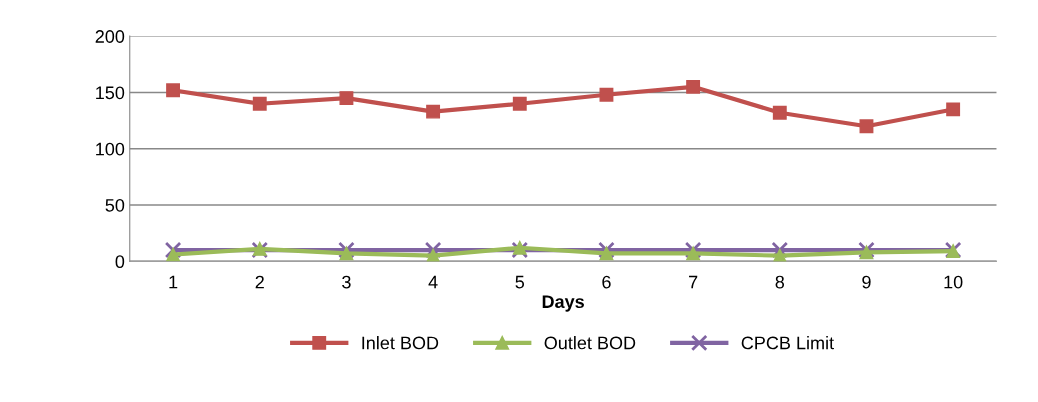 The image size is (1038, 402). What do you see at coordinates (110, 36) in the screenshot?
I see `y-tick-label: 200` at bounding box center [110, 36].